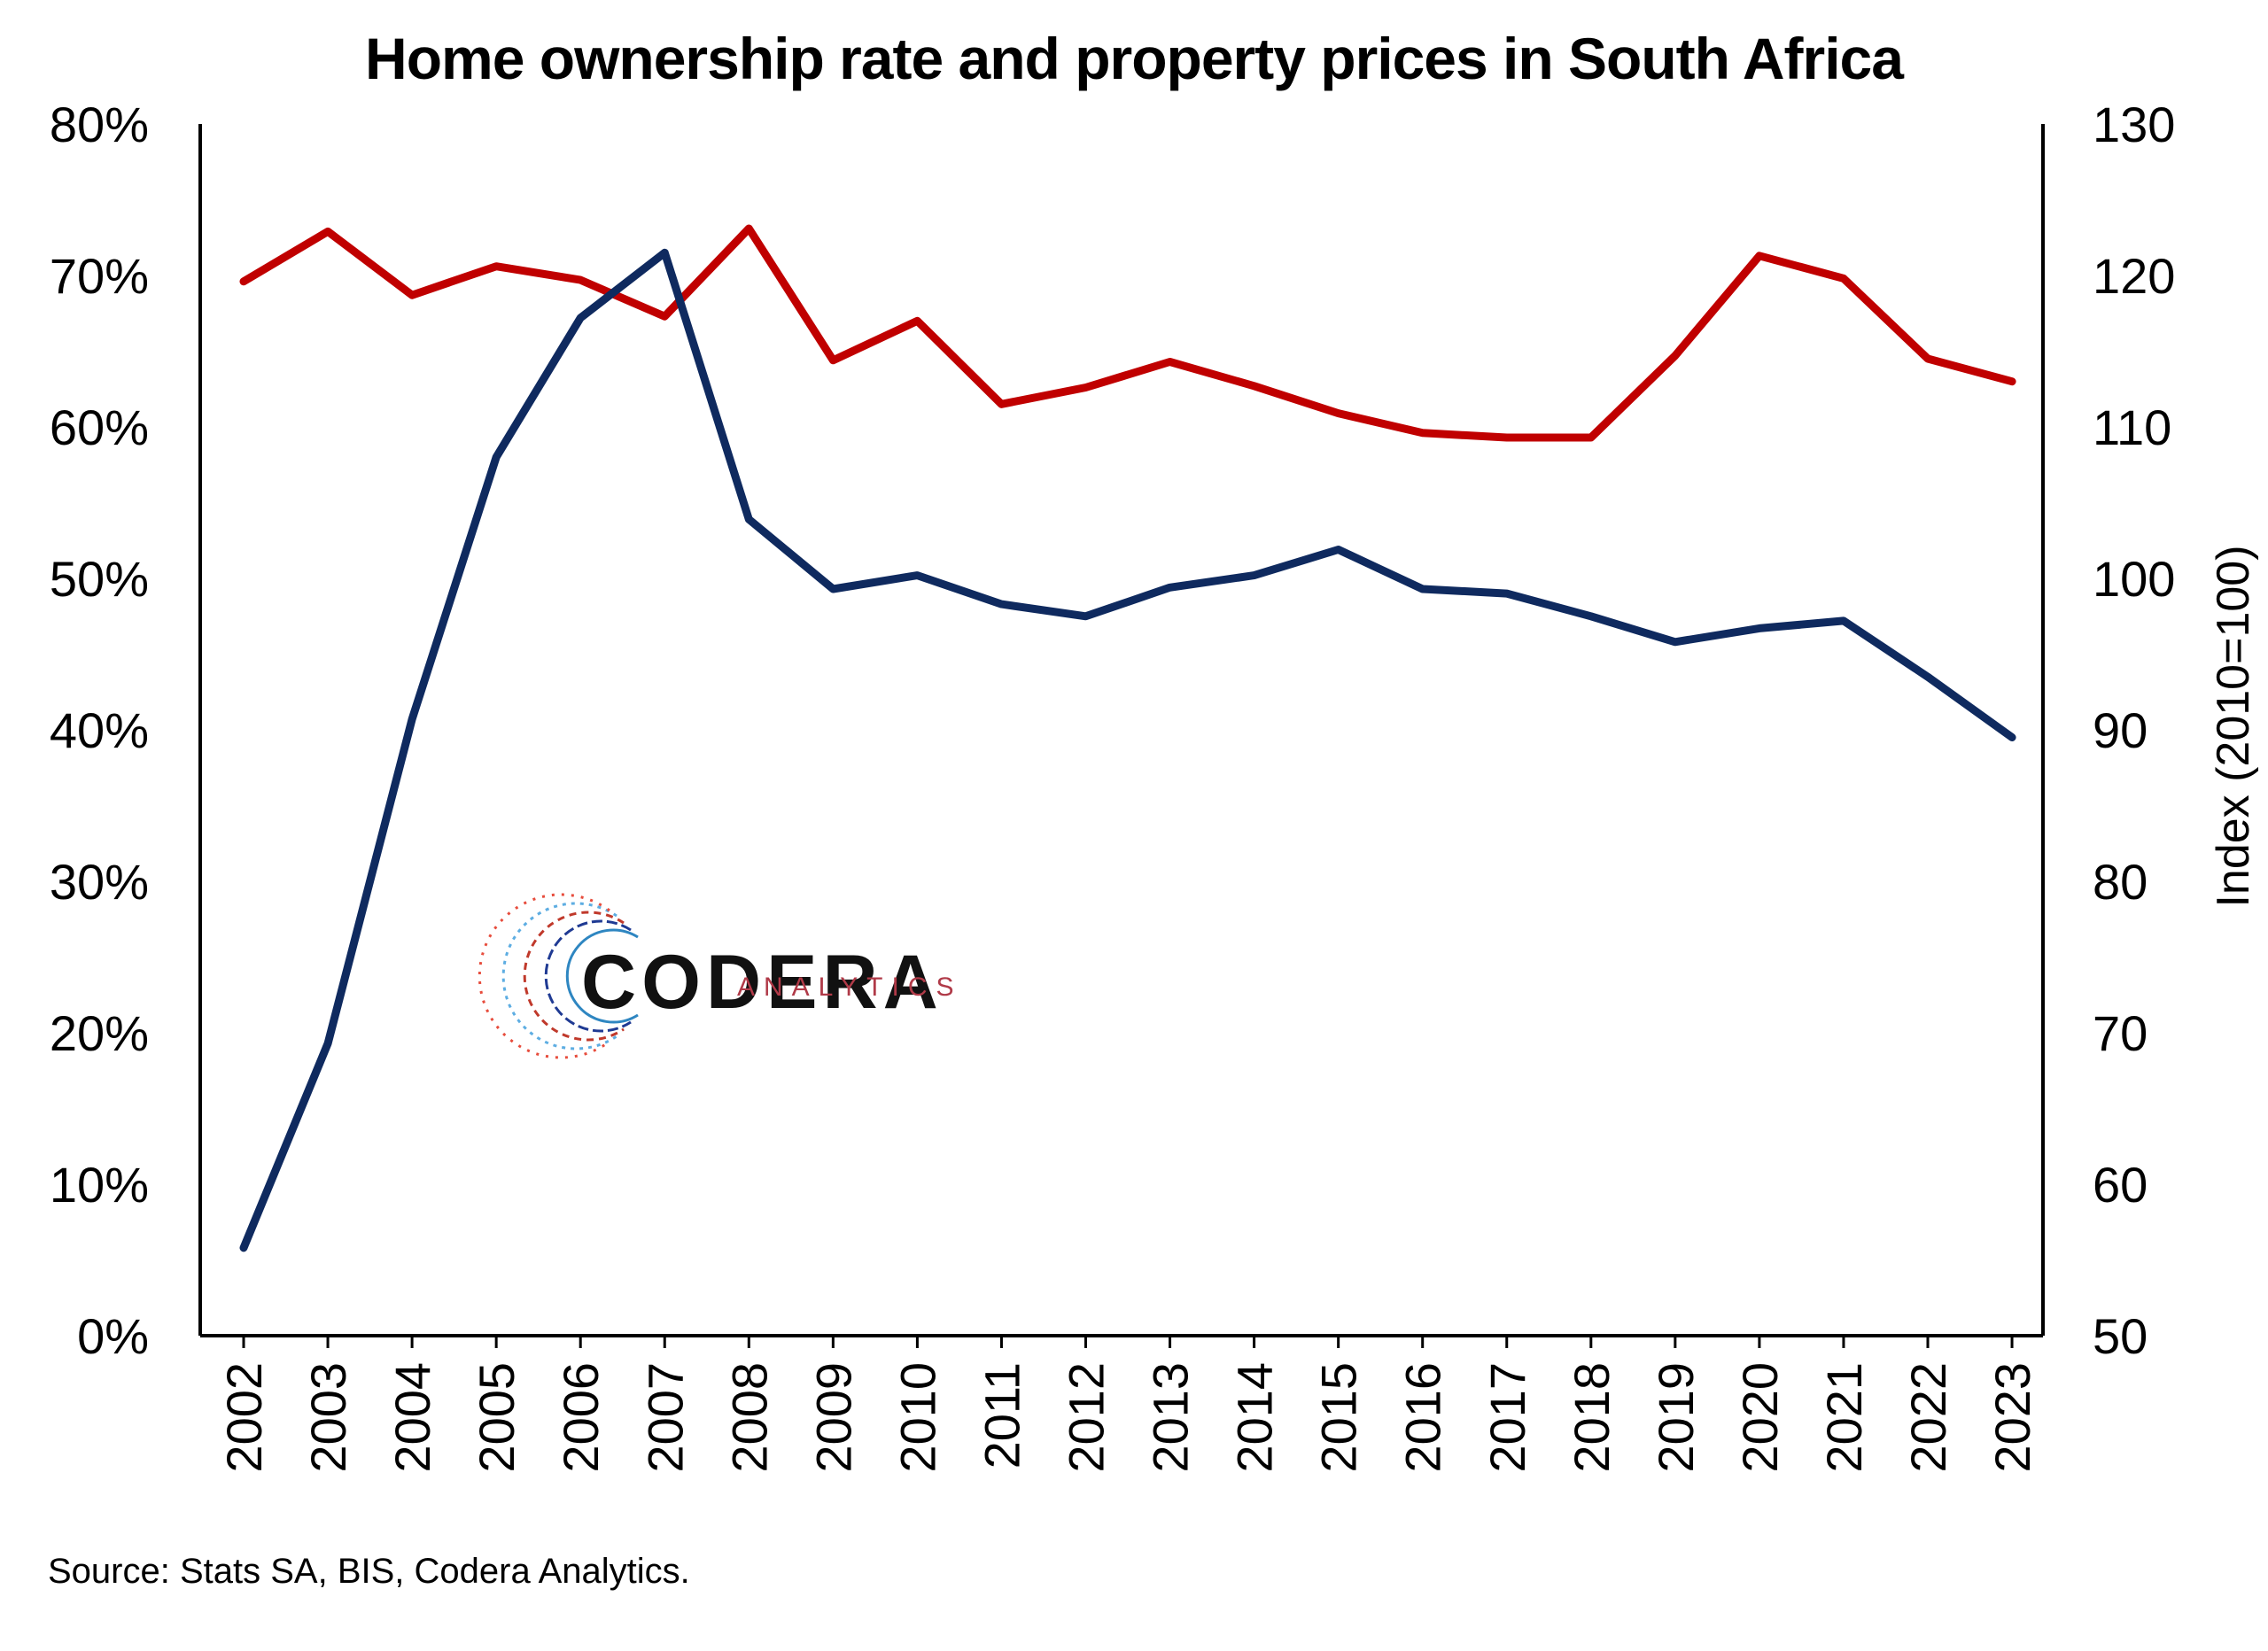  What do you see at coordinates (99, 882) in the screenshot?
I see `left-tick-label: 30%` at bounding box center [99, 882].